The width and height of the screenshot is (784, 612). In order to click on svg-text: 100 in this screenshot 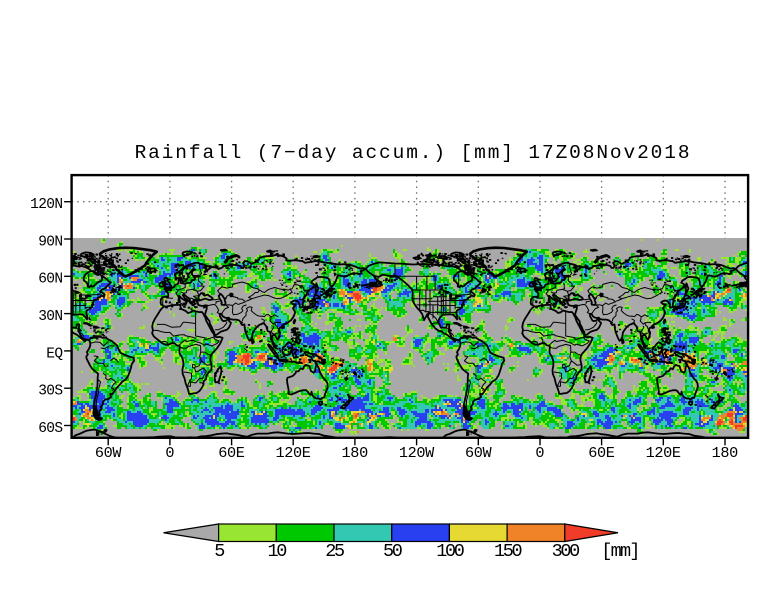, I will do `click(450, 551)`.